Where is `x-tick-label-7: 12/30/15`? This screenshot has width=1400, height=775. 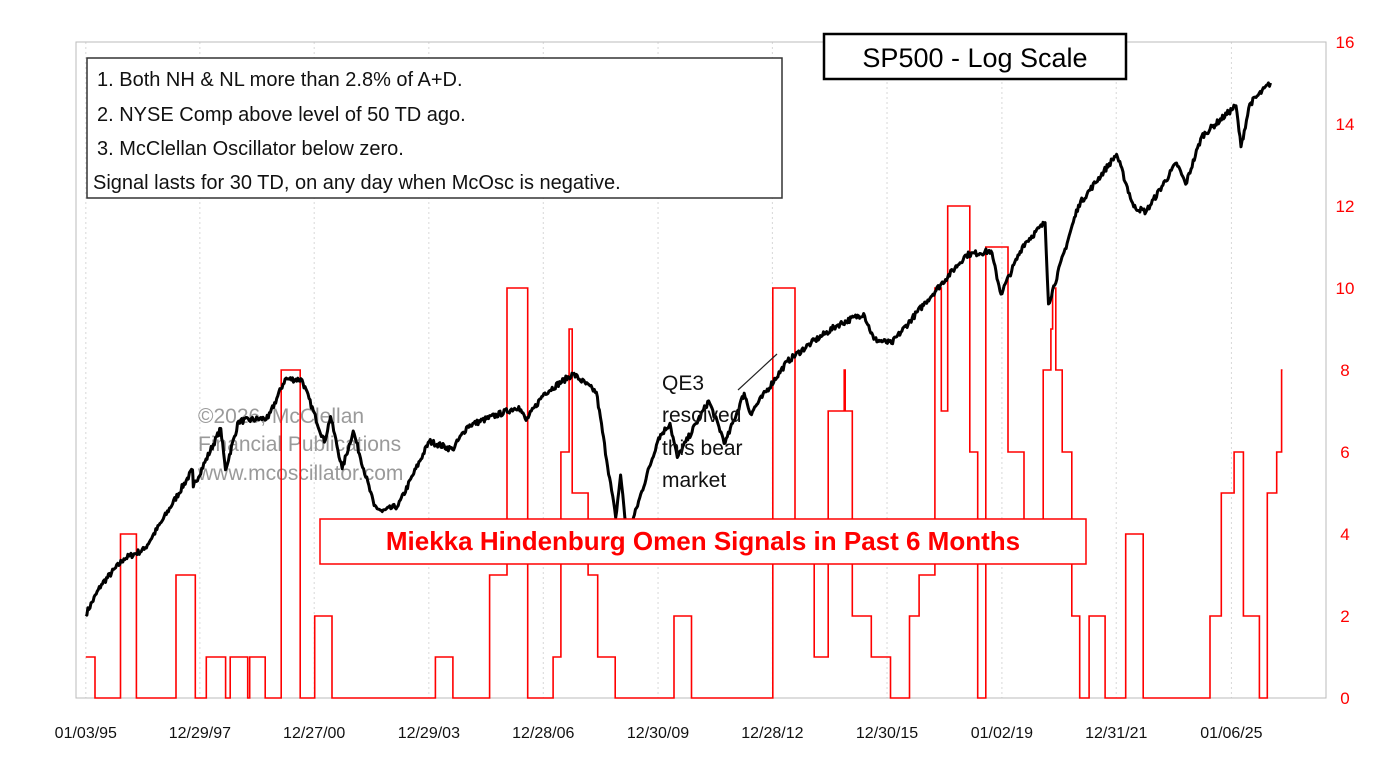
x-tick-label-7: 12/30/15 is located at coordinates (887, 733).